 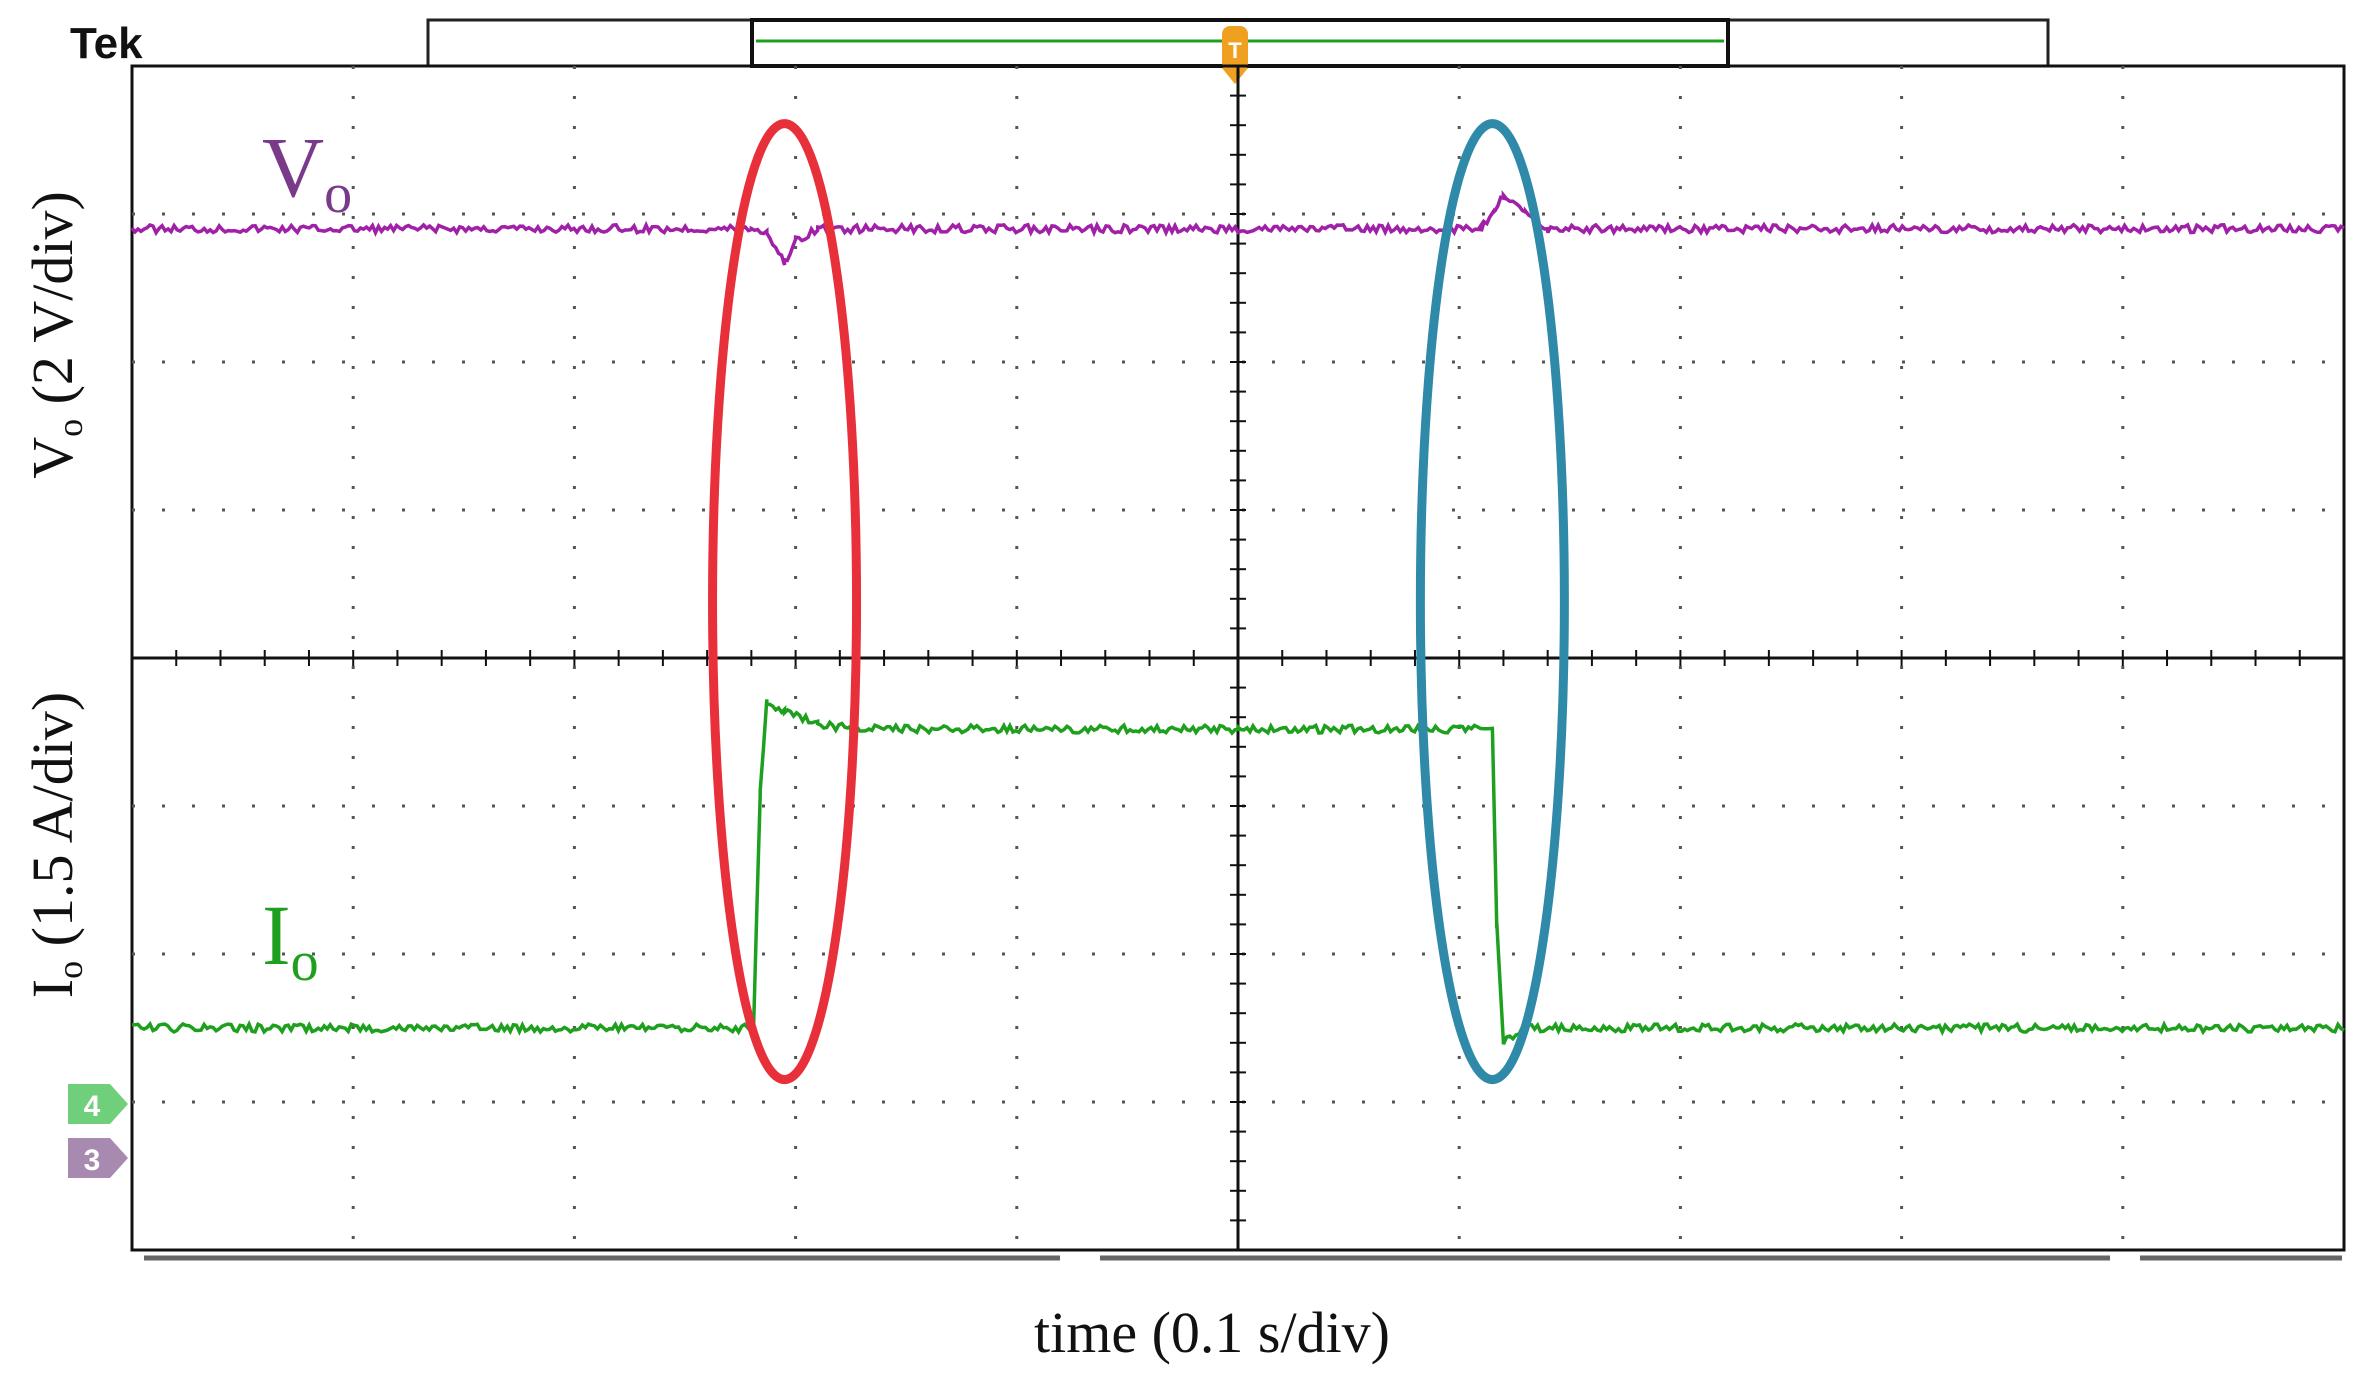 I want to click on current-axis-rest: (1.5 A/div), so click(x=52, y=826).